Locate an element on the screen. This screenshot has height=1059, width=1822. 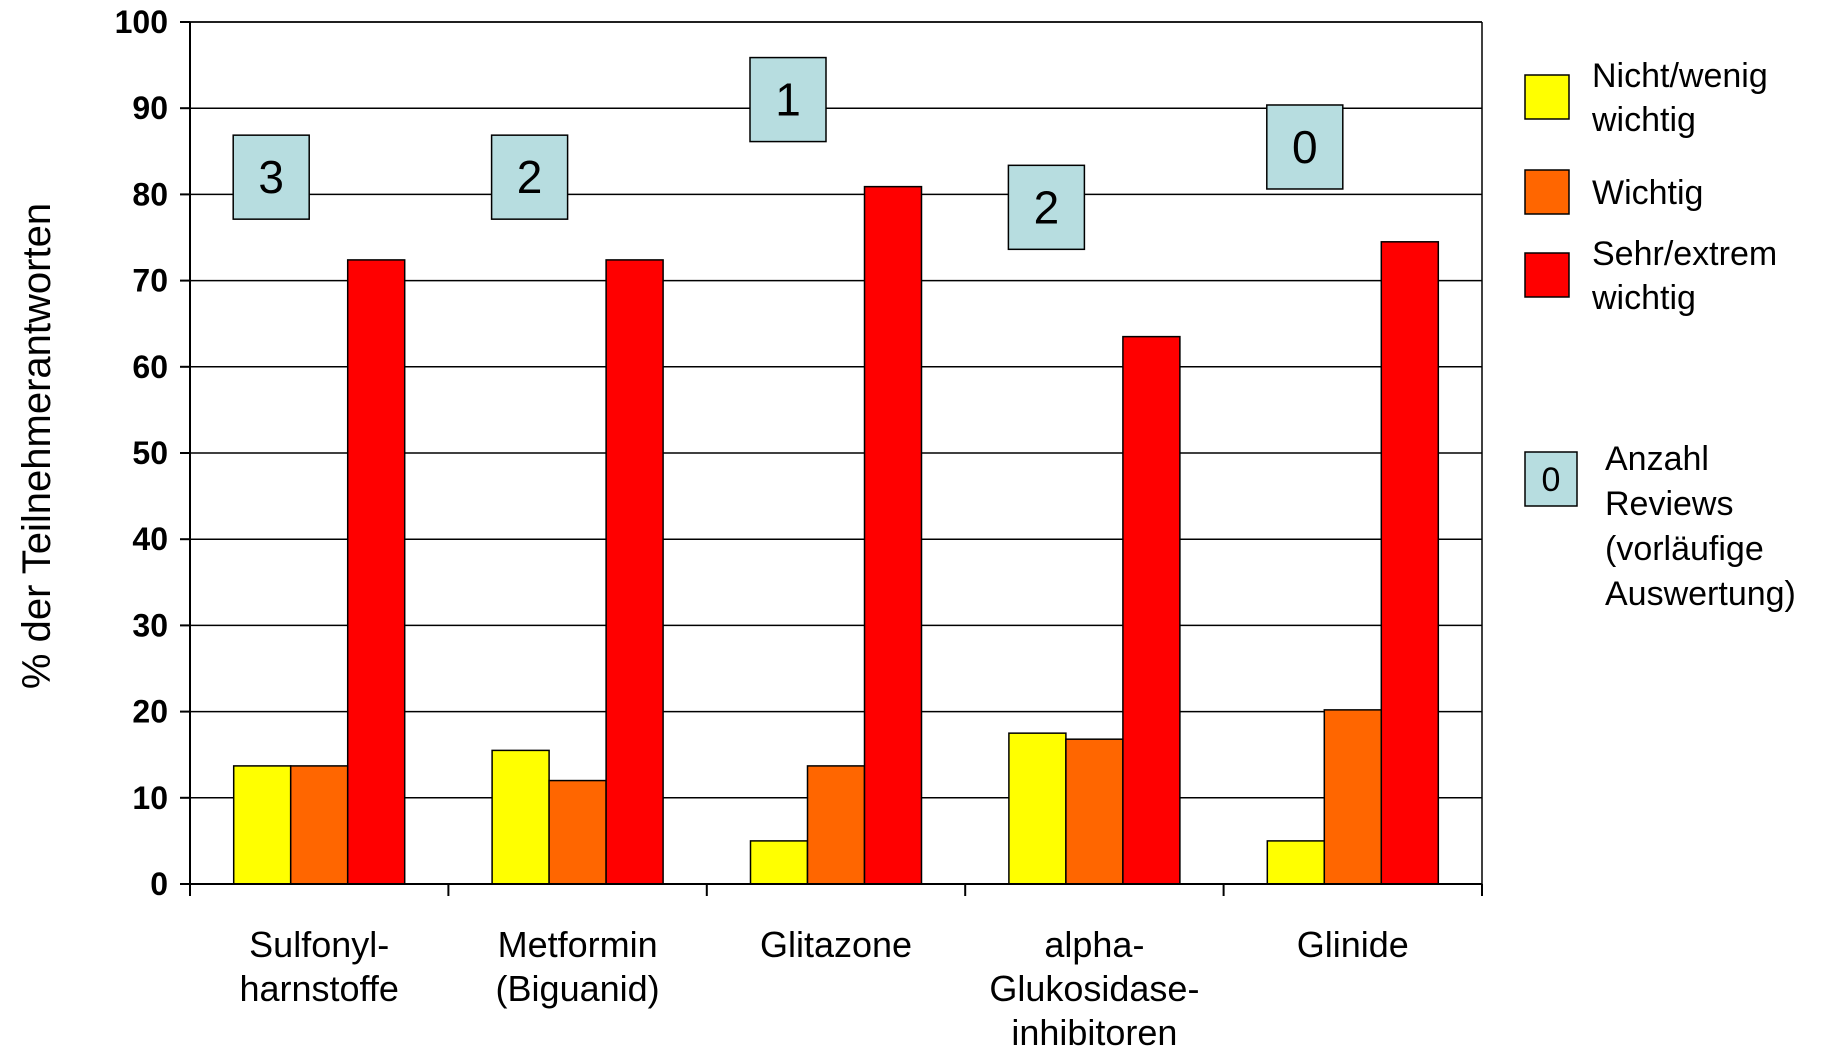
y-tick-label-10: 10 is located at coordinates (150, 798).